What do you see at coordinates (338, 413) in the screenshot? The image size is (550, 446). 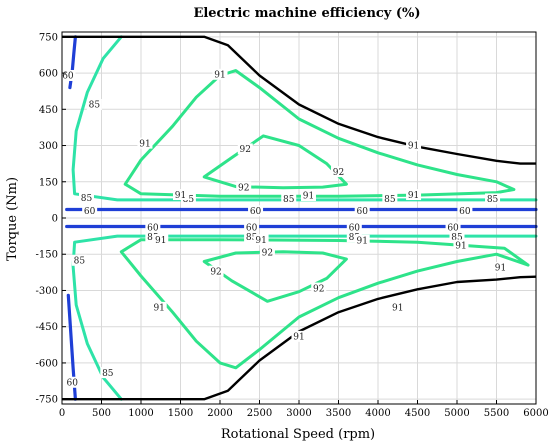 I see `x-tick-label: 3500` at bounding box center [338, 413].